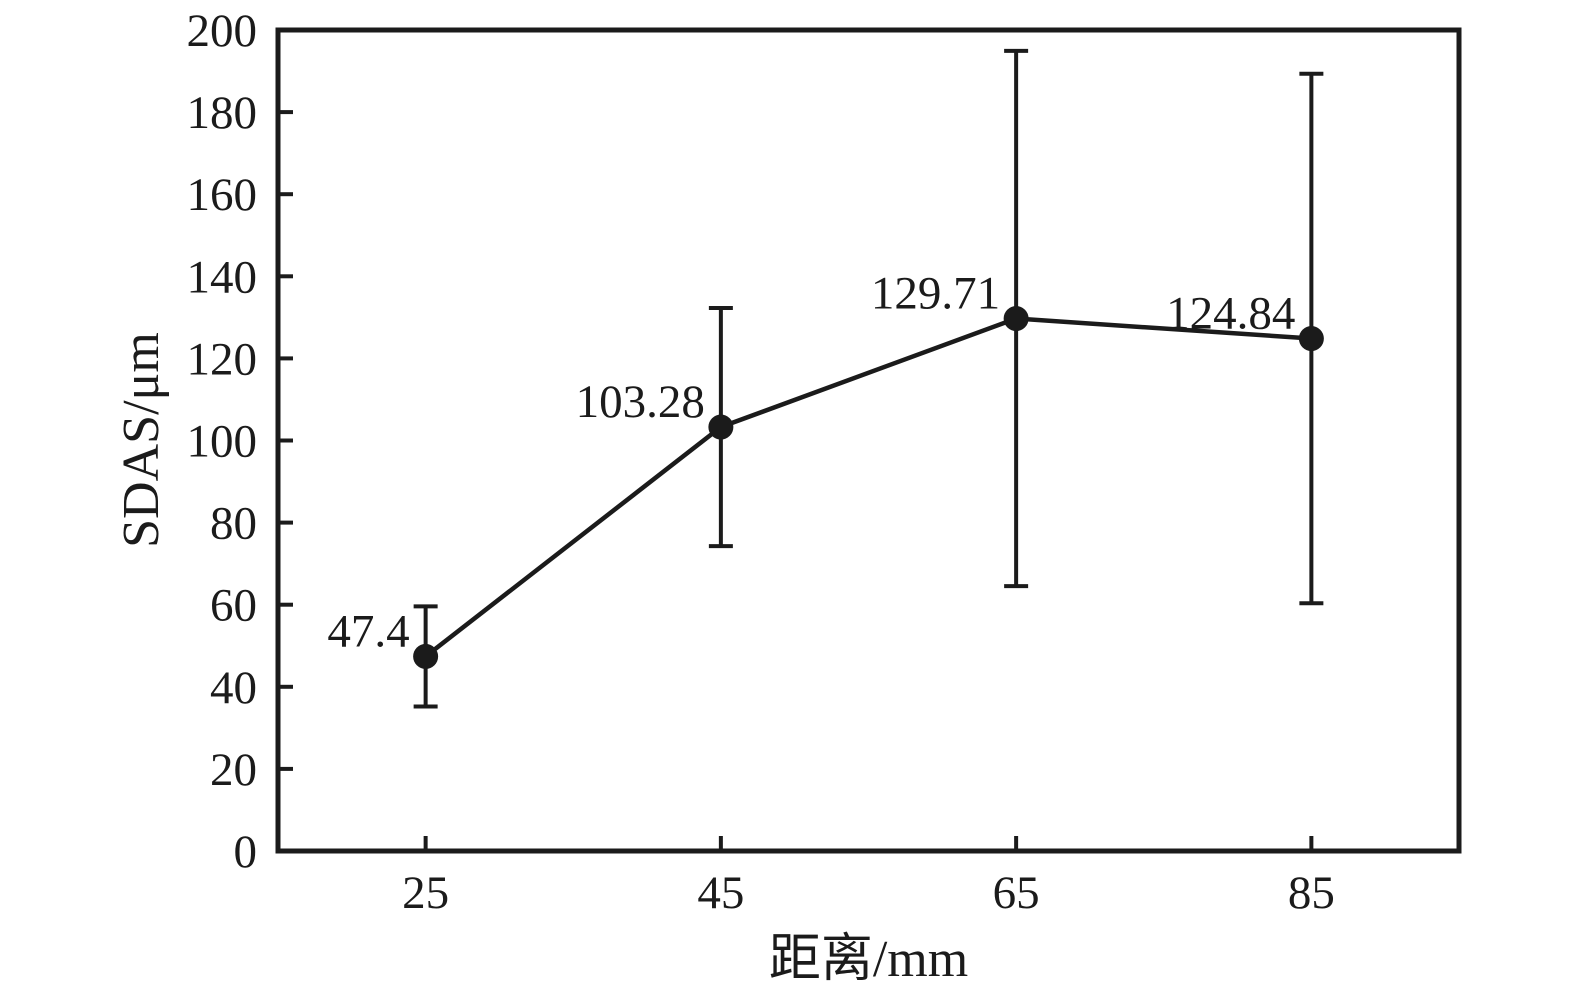 Image resolution: width=1575 pixels, height=996 pixels. Describe the element at coordinates (935, 294) in the screenshot. I see `point-label-65: 129.71` at that location.